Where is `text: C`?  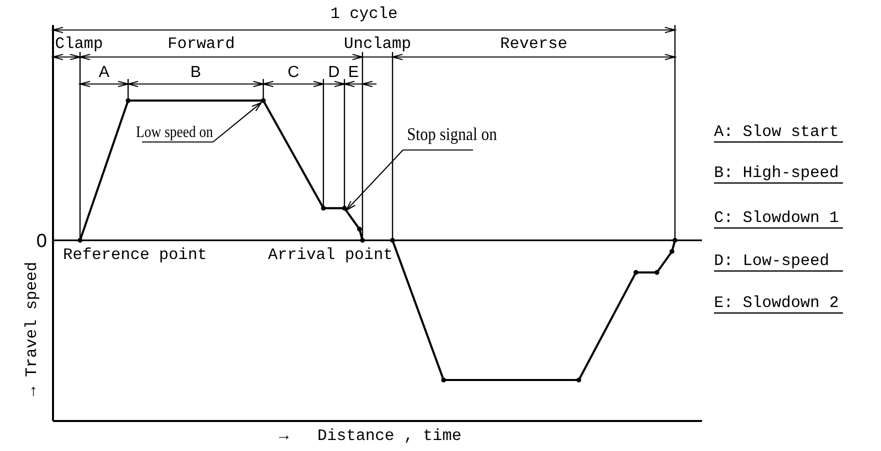 text: C is located at coordinates (294, 72).